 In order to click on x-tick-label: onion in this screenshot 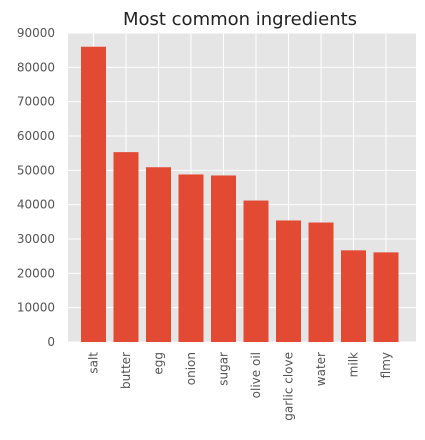, I will do `click(191, 368)`.